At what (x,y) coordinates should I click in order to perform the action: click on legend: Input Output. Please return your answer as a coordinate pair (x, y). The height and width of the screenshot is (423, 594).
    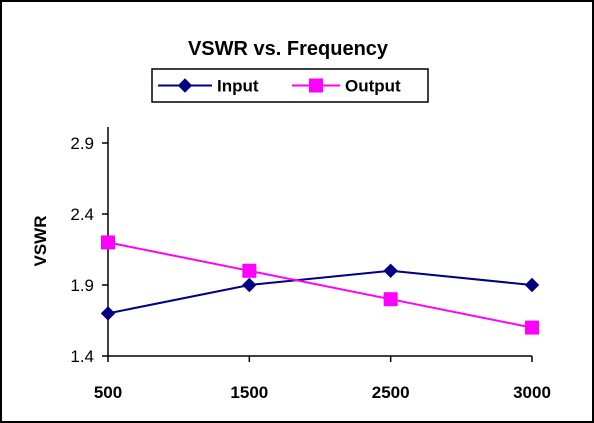
    Looking at the image, I should click on (290, 85).